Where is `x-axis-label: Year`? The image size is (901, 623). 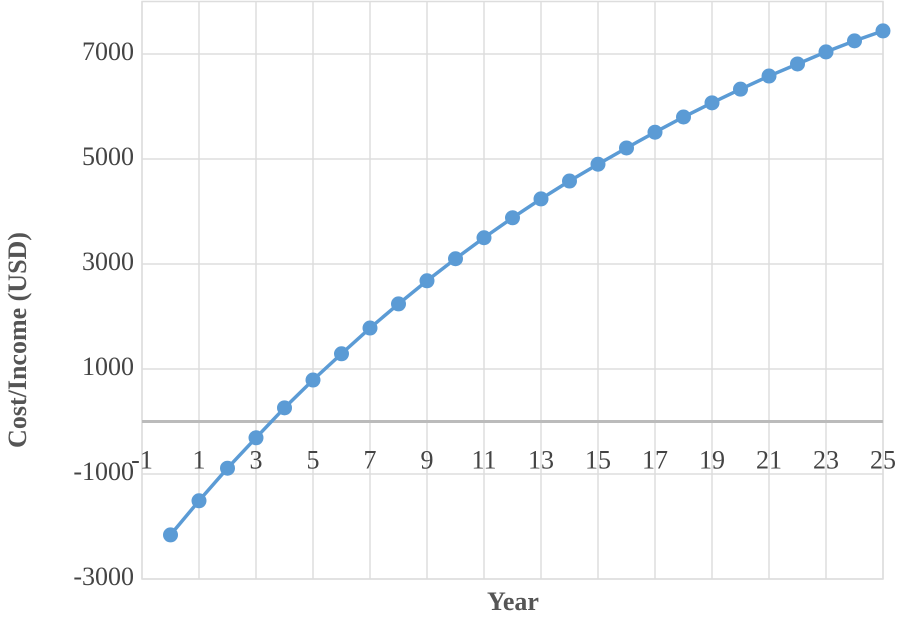 x-axis-label: Year is located at coordinates (513, 601).